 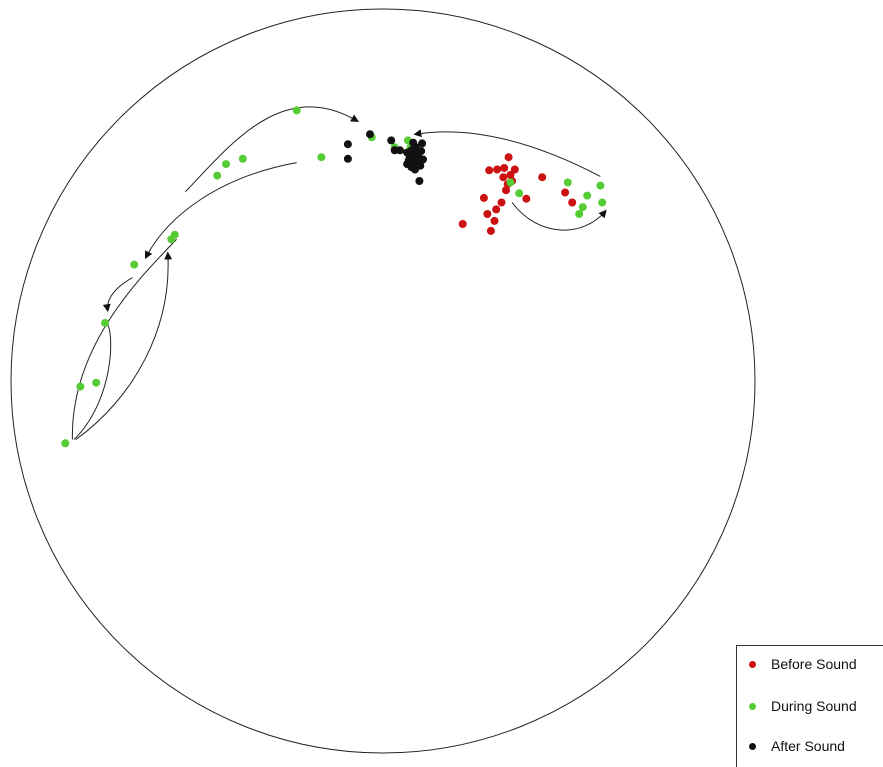 I want to click on legend-marker-after, so click(x=752, y=746).